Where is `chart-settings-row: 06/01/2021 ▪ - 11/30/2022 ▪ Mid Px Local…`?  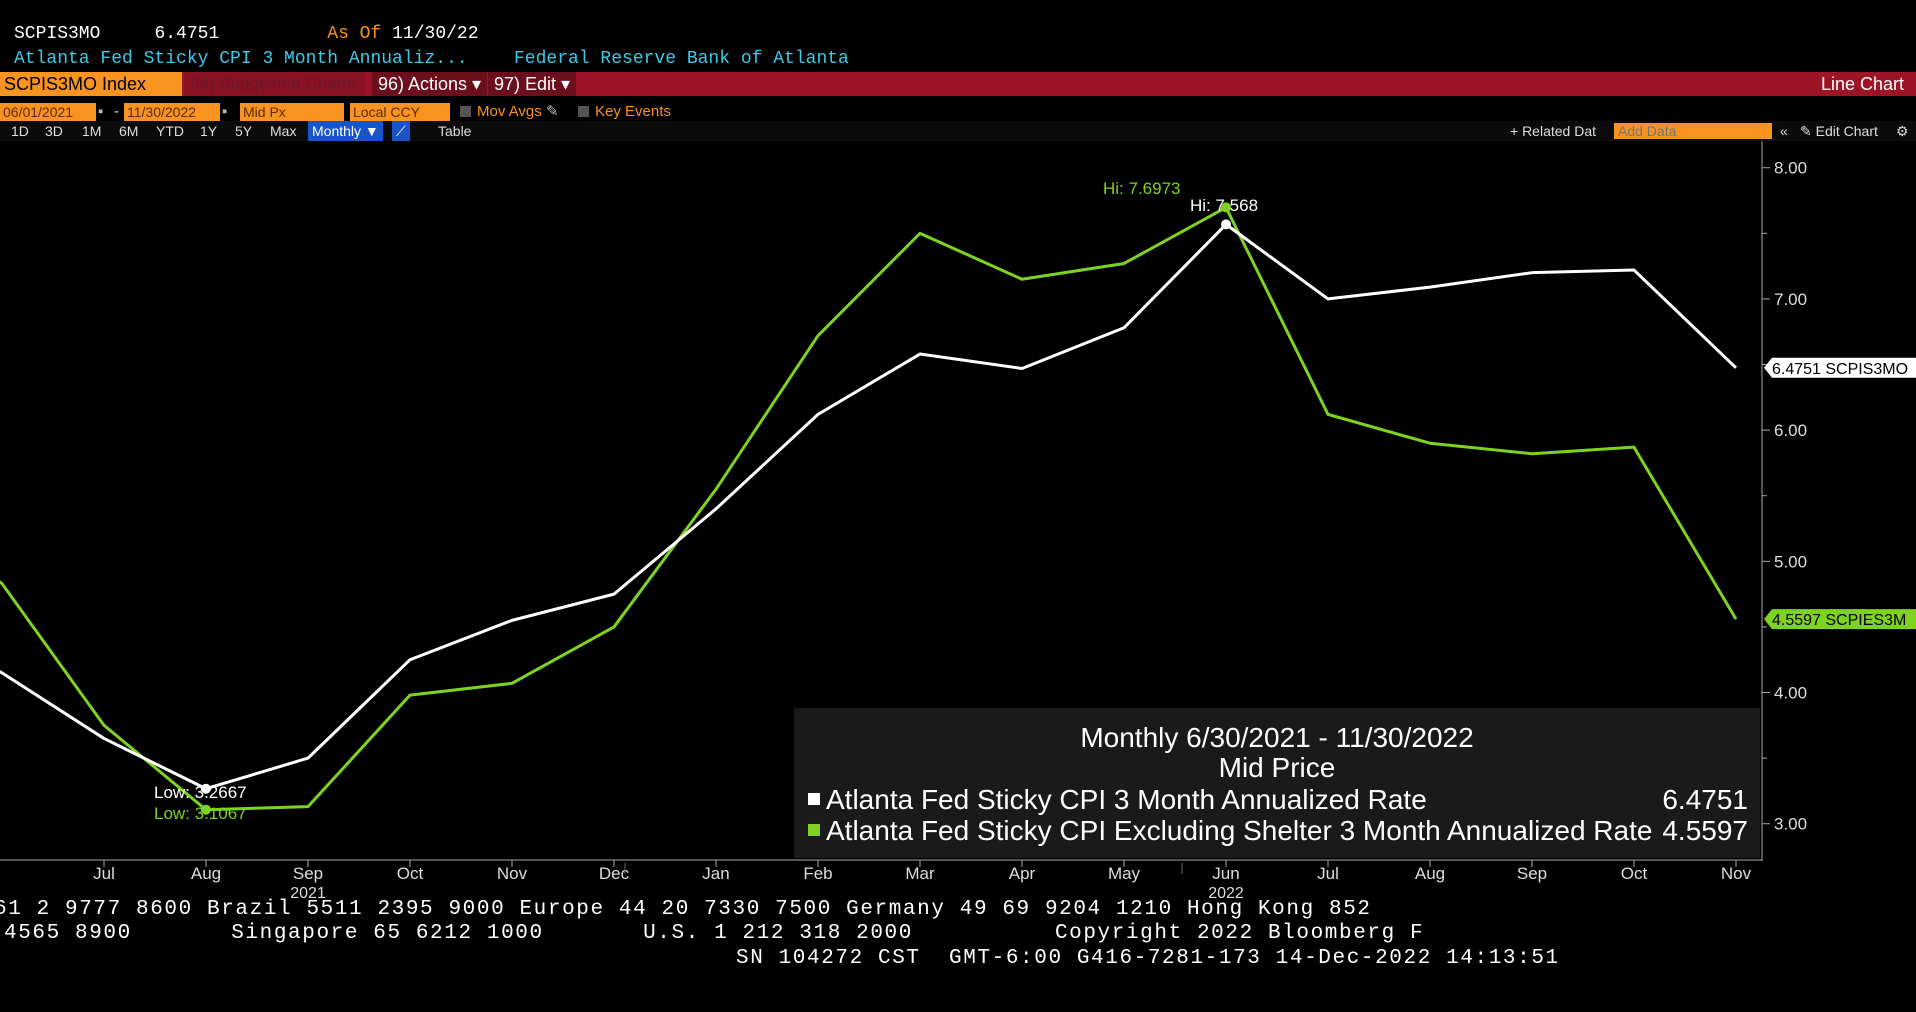 chart-settings-row: 06/01/2021 ▪ - 11/30/2022 ▪ Mid Px Local… is located at coordinates (958, 111).